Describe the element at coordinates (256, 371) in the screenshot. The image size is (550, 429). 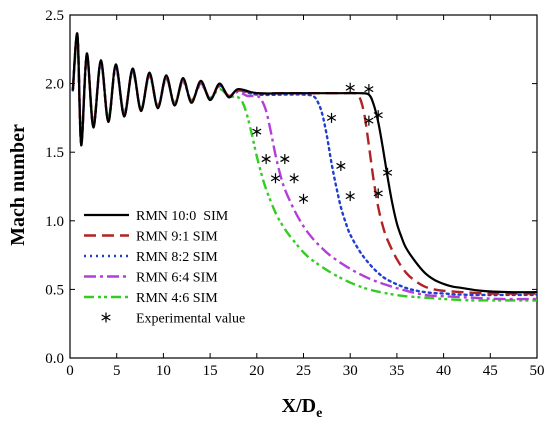
I see `x-tick-label-20: 20` at that location.